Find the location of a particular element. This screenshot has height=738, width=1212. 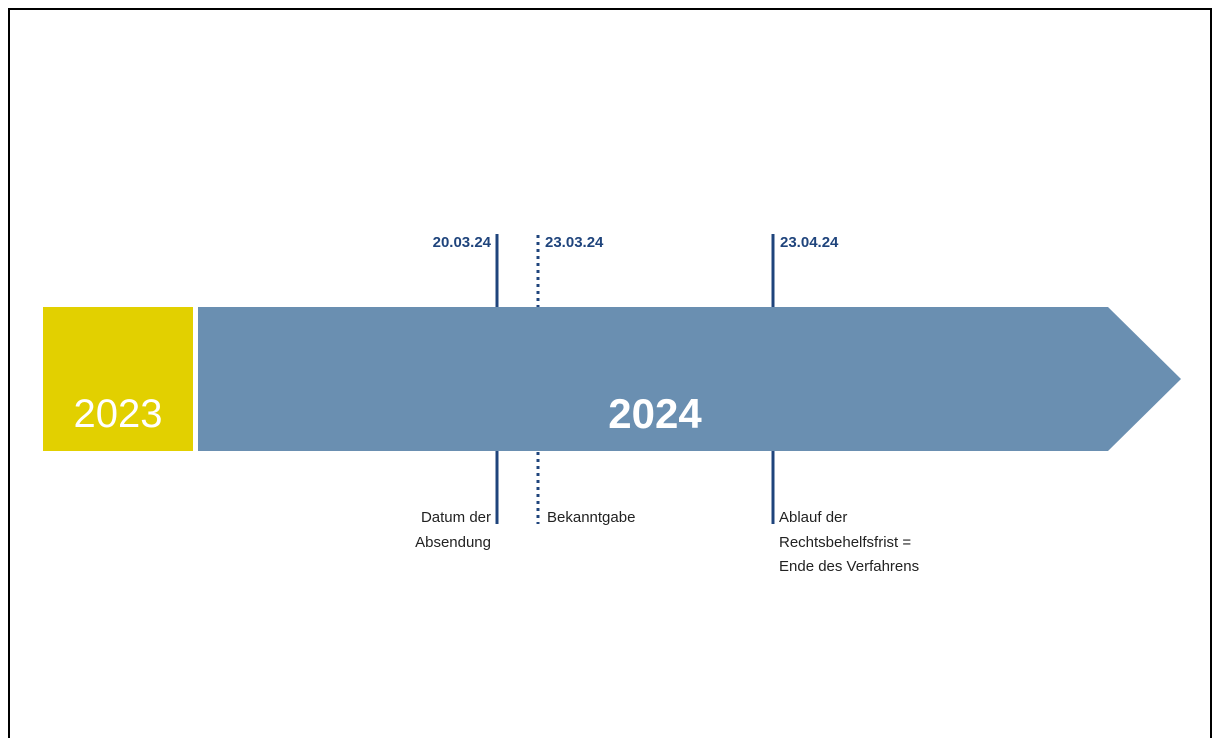

event-label: Datum der is located at coordinates (456, 517).